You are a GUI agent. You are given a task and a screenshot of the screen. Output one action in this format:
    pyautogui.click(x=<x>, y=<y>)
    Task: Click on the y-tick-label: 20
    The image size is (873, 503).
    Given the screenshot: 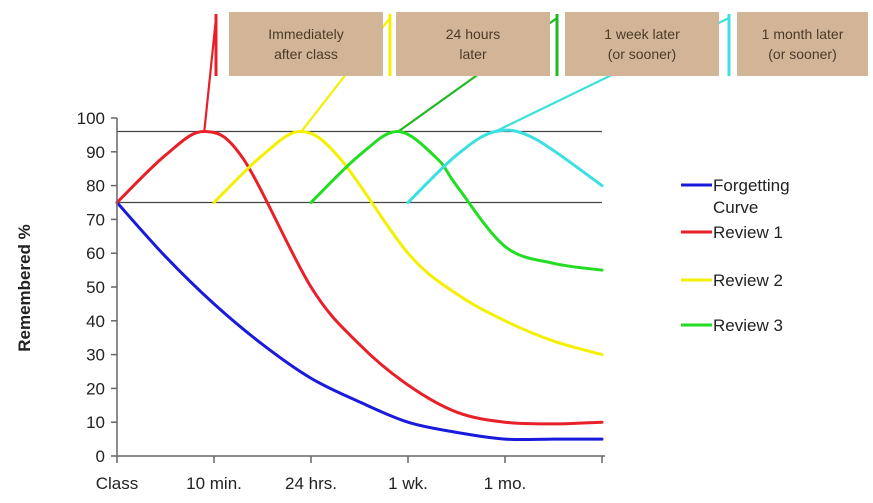 What is the action you would take?
    pyautogui.click(x=95, y=388)
    